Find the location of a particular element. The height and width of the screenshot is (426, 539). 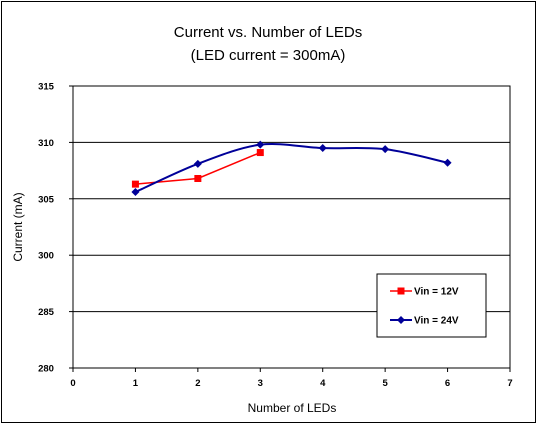

x-tick-label-3: 3 is located at coordinates (260, 383).